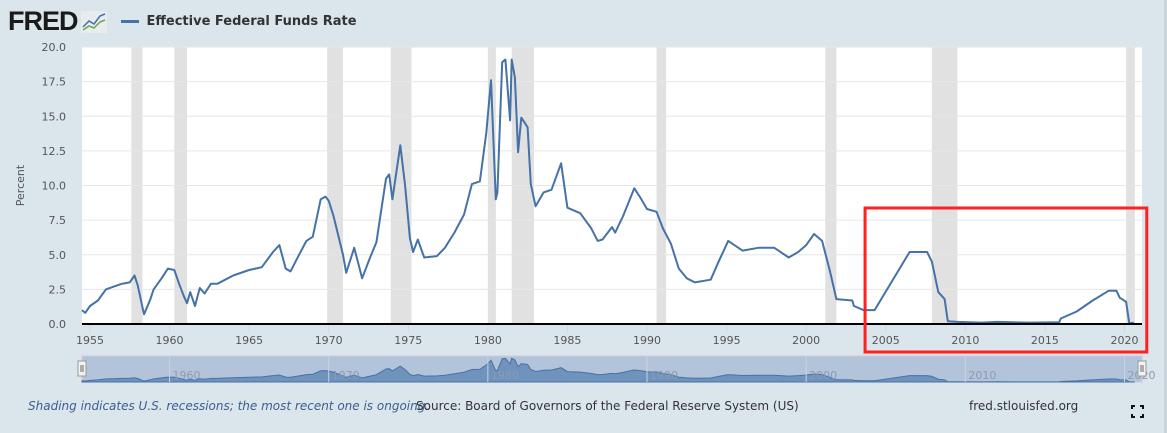 Image resolution: width=1167 pixels, height=433 pixels. I want to click on x-tick-label: 2010, so click(965, 340).